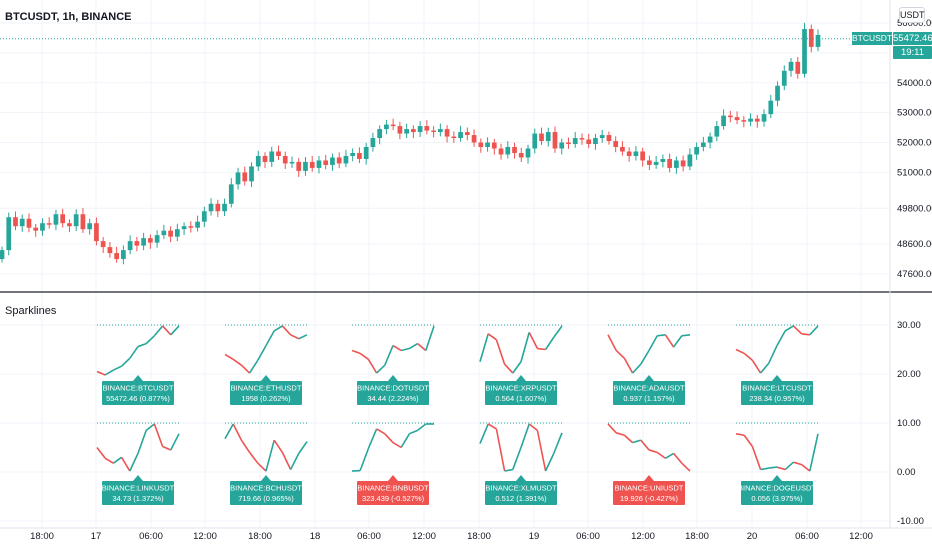  I want to click on time-tick-label: 19, so click(534, 536).